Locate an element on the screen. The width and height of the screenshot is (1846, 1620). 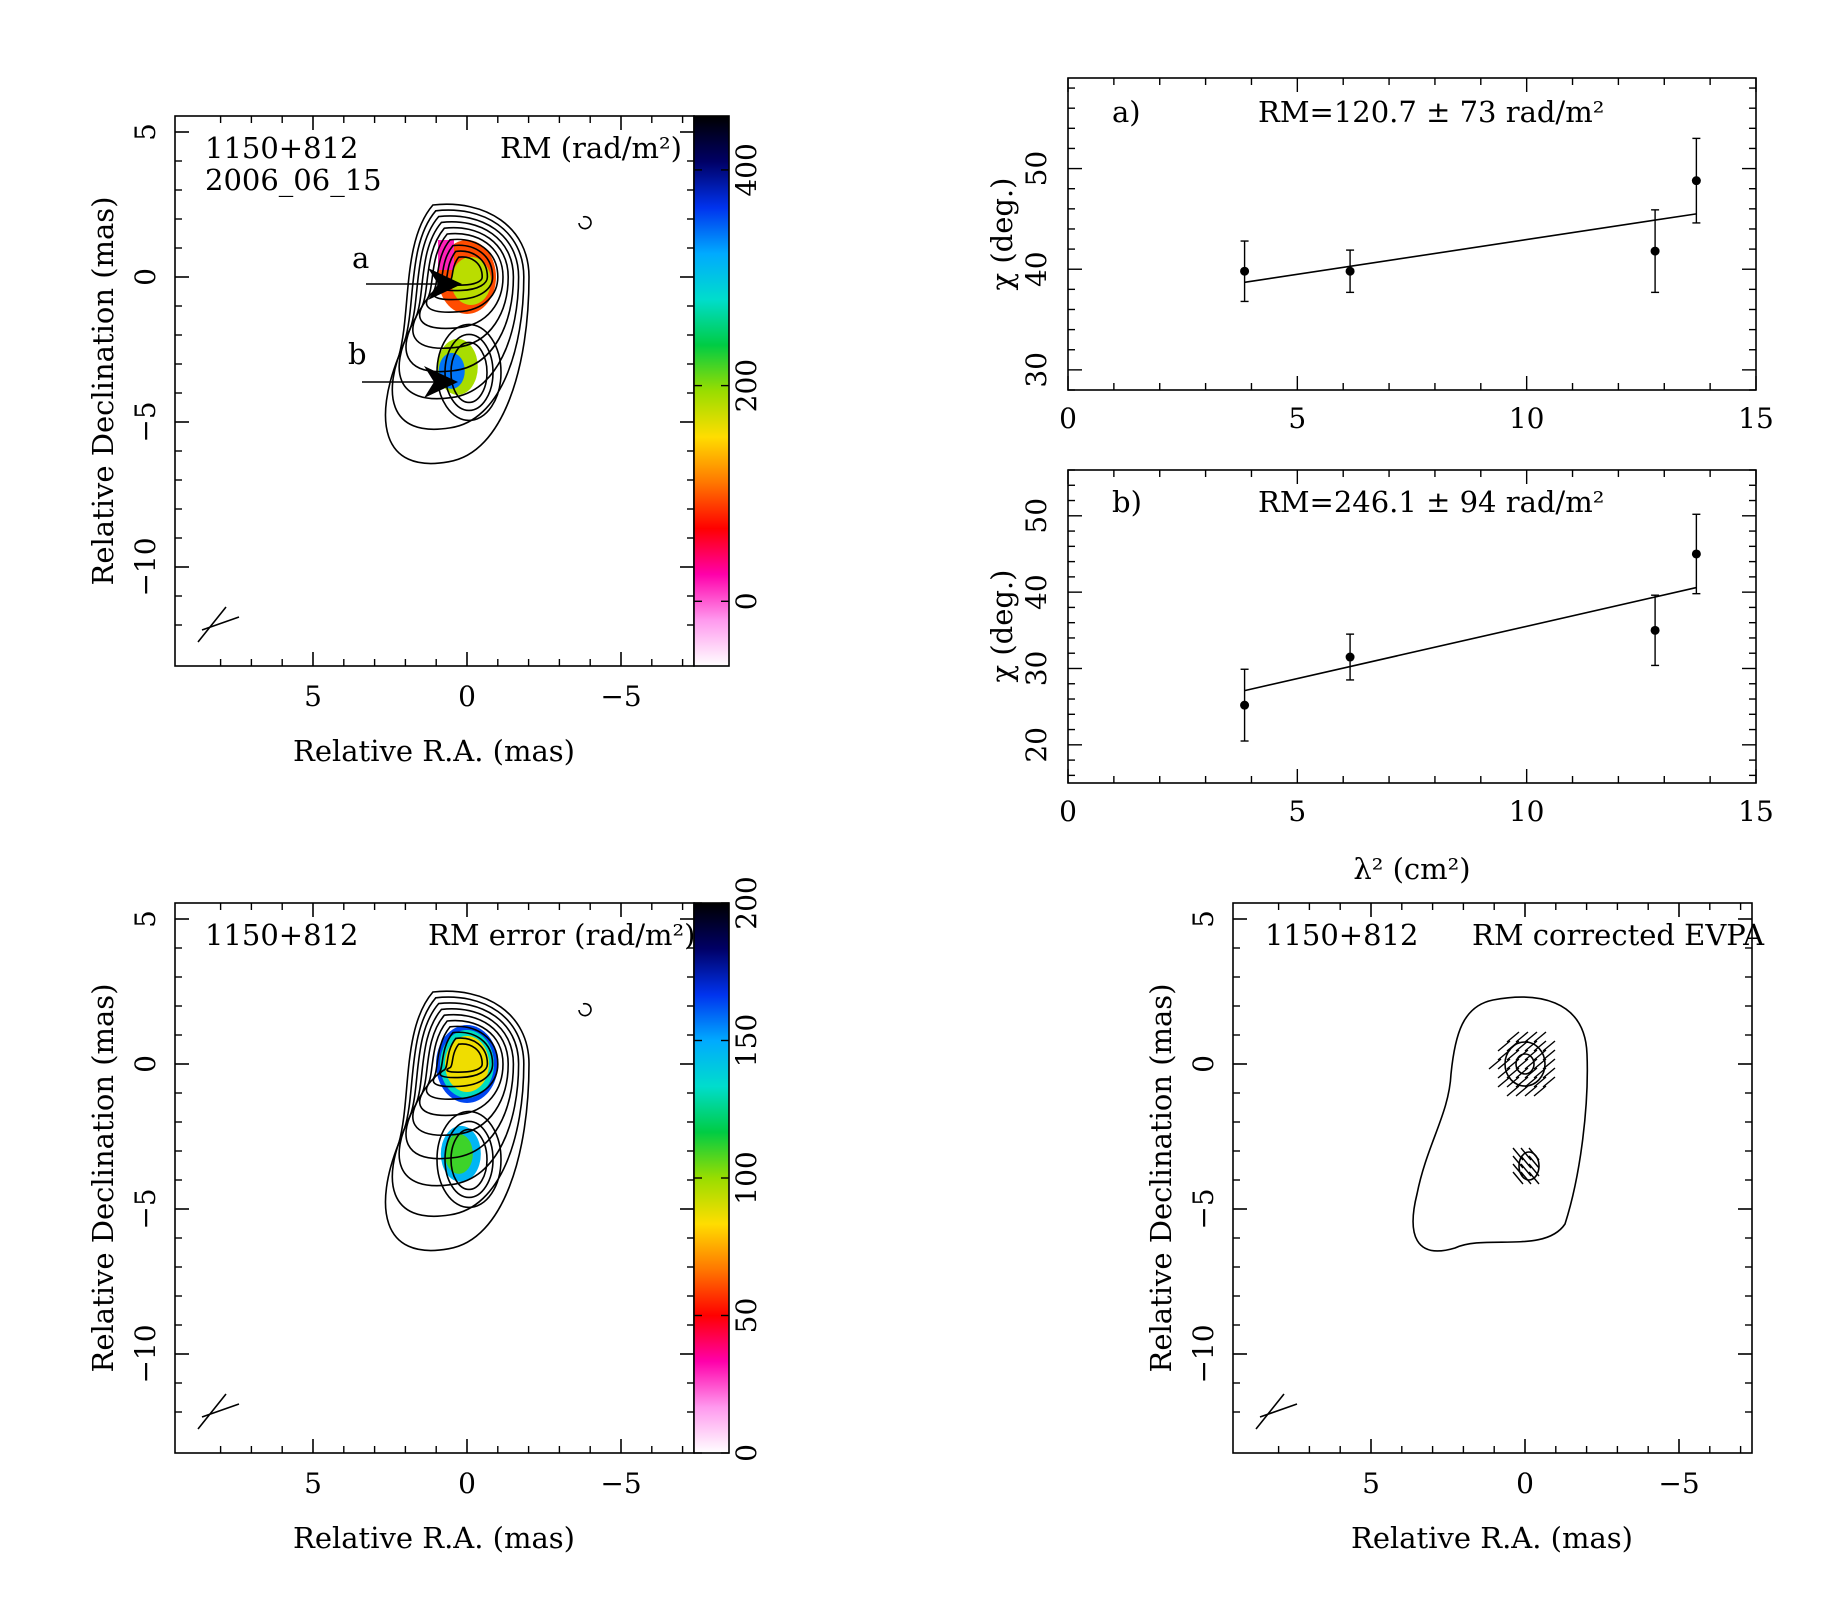
rm-ytick-label: −10 is located at coordinates (145, 566).